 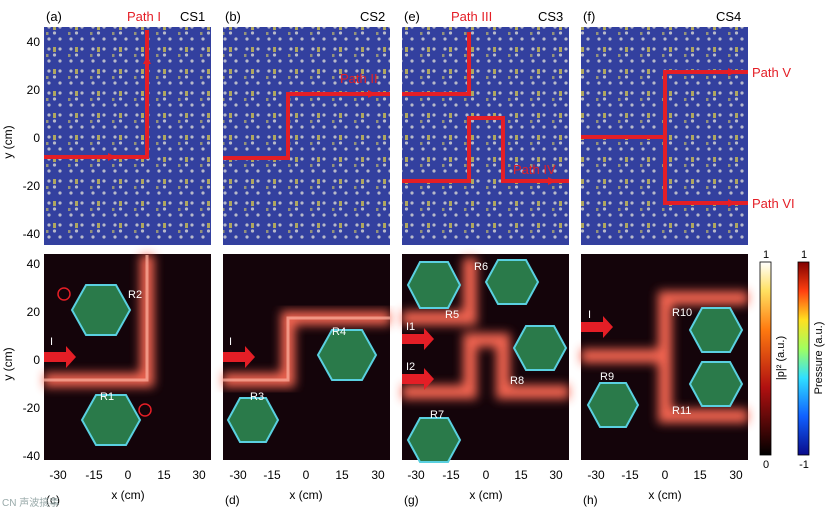 What do you see at coordinates (517, 381) in the screenshot?
I see `r8-label: R8` at bounding box center [517, 381].